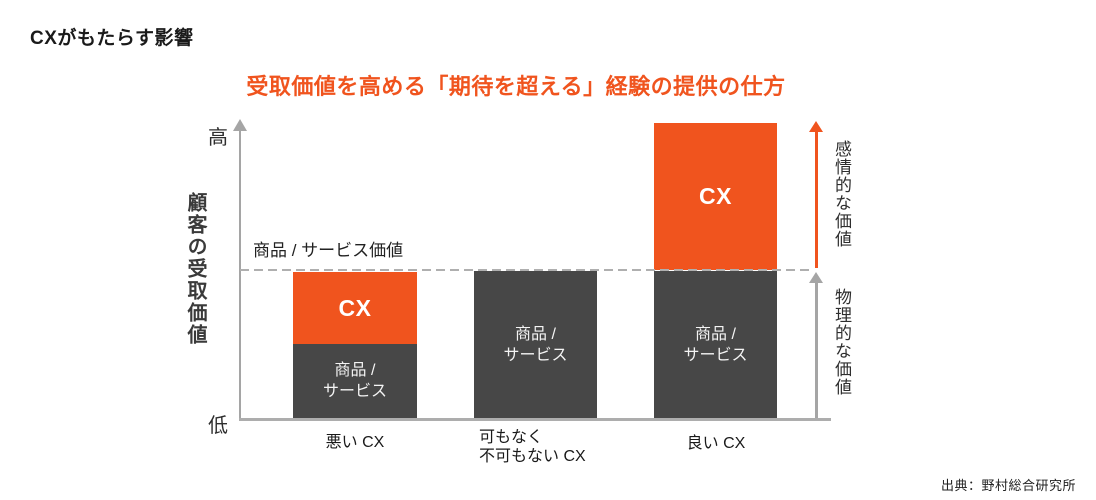 Image resolution: width=1096 pixels, height=500 pixels. What do you see at coordinates (816, 126) in the screenshot?
I see `emotional-value-arrow-up-icon` at bounding box center [816, 126].